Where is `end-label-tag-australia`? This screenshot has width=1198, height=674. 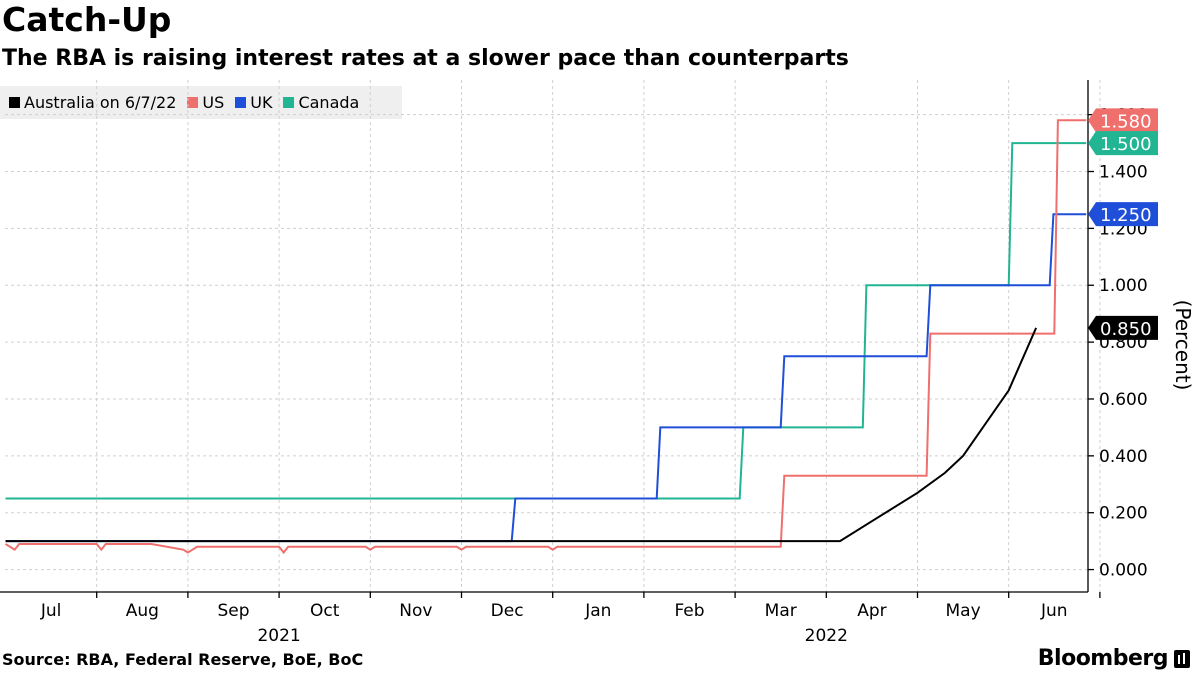
end-label-tag-australia is located at coordinates (1123, 327).